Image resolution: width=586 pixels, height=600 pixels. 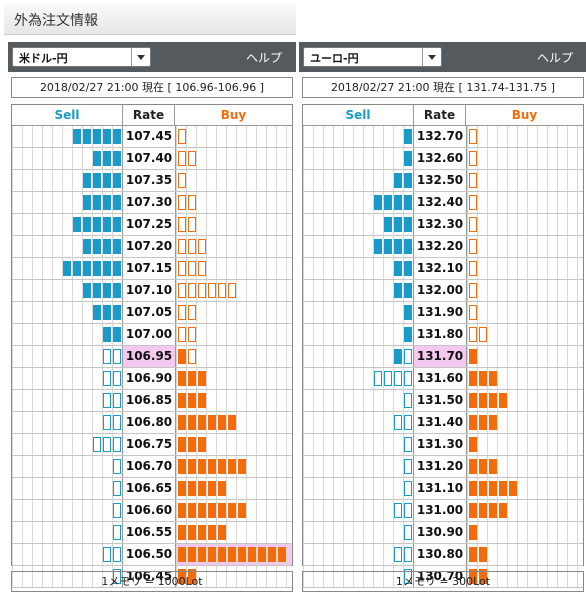 I want to click on rate-cell: 132.70, so click(x=440, y=136).